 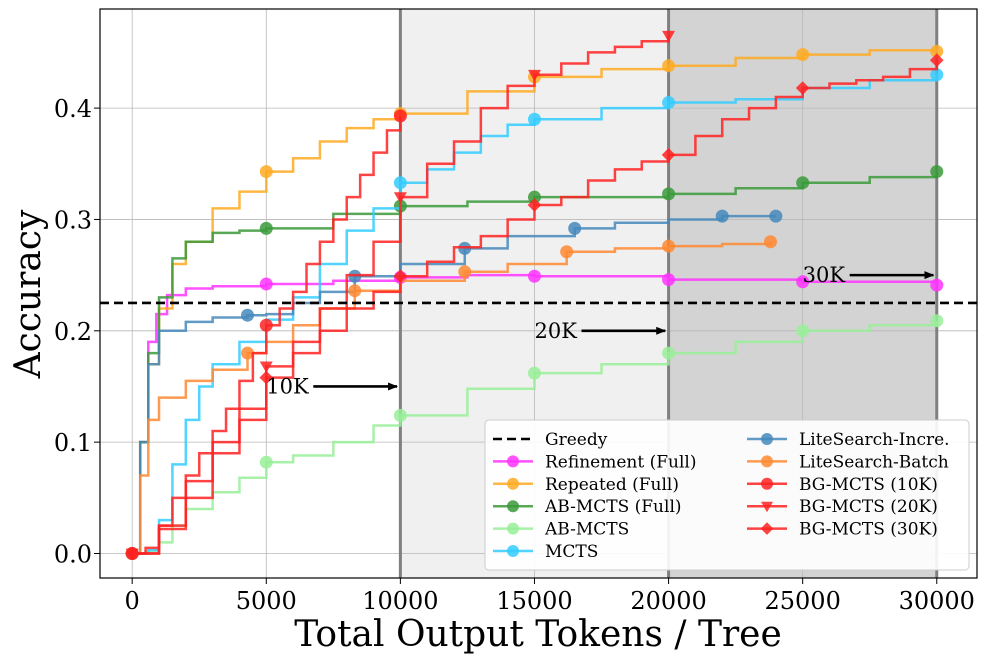 I want to click on y-tick-label: 0.1, so click(x=73, y=443).